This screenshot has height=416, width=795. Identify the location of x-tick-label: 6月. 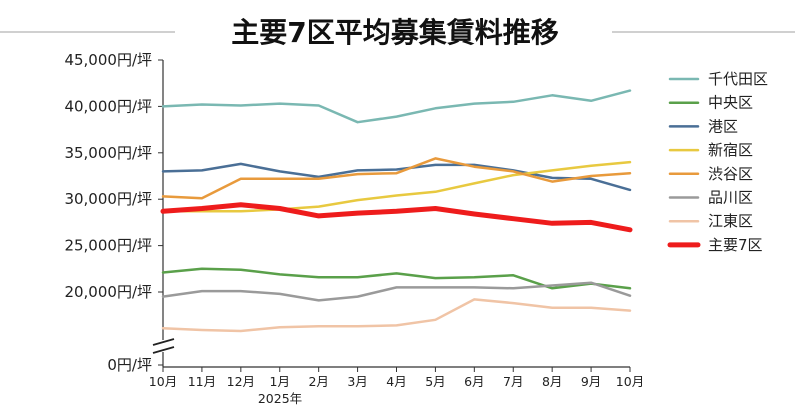
(474, 381).